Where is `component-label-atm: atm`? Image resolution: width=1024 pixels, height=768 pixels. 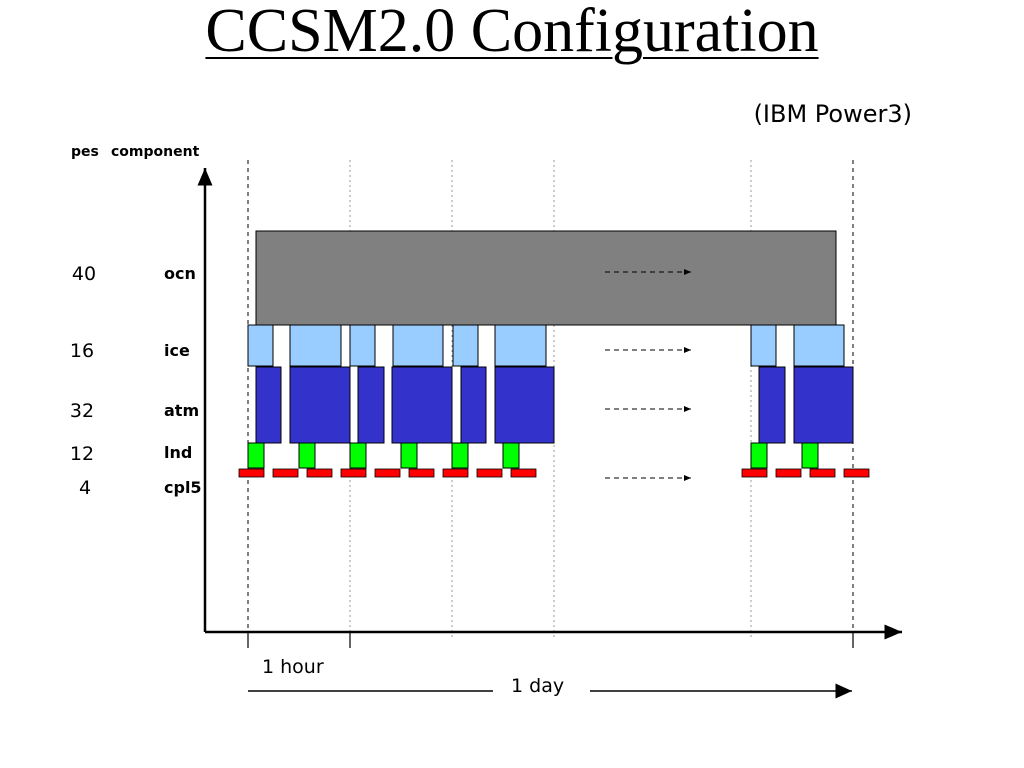 component-label-atm: atm is located at coordinates (182, 410).